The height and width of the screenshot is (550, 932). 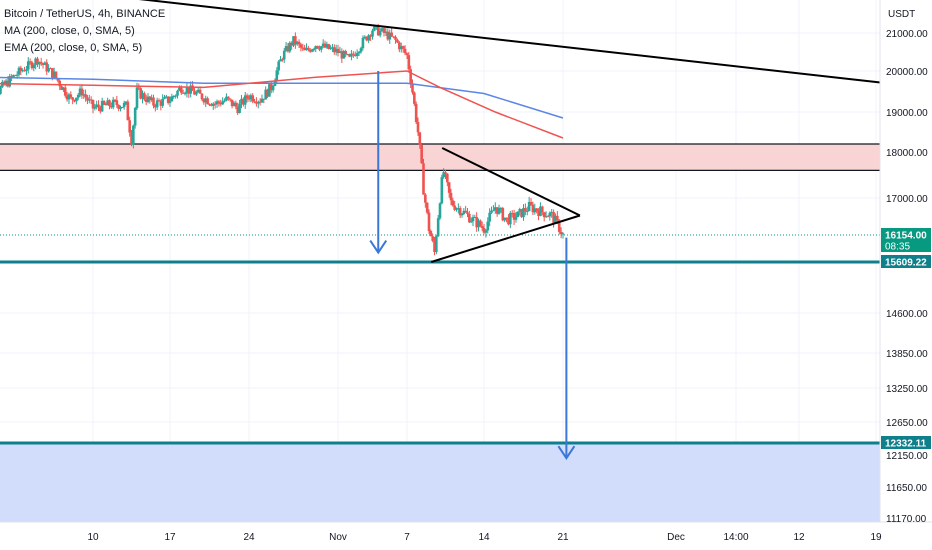 I want to click on price-tick-label: 18000.00, so click(x=907, y=153).